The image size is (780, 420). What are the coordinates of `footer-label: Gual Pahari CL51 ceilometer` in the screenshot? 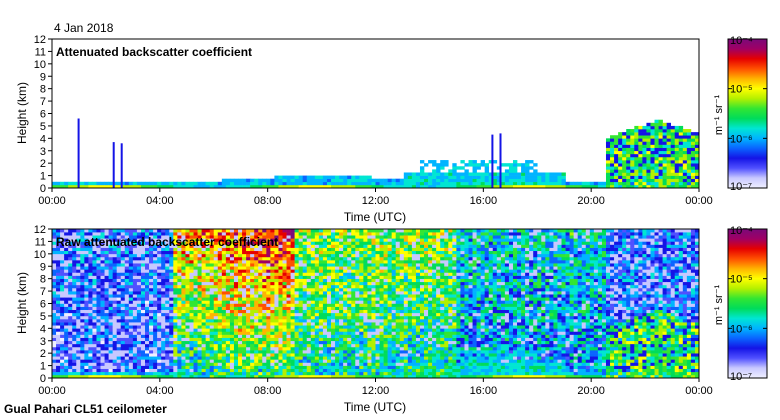 It's located at (85, 409).